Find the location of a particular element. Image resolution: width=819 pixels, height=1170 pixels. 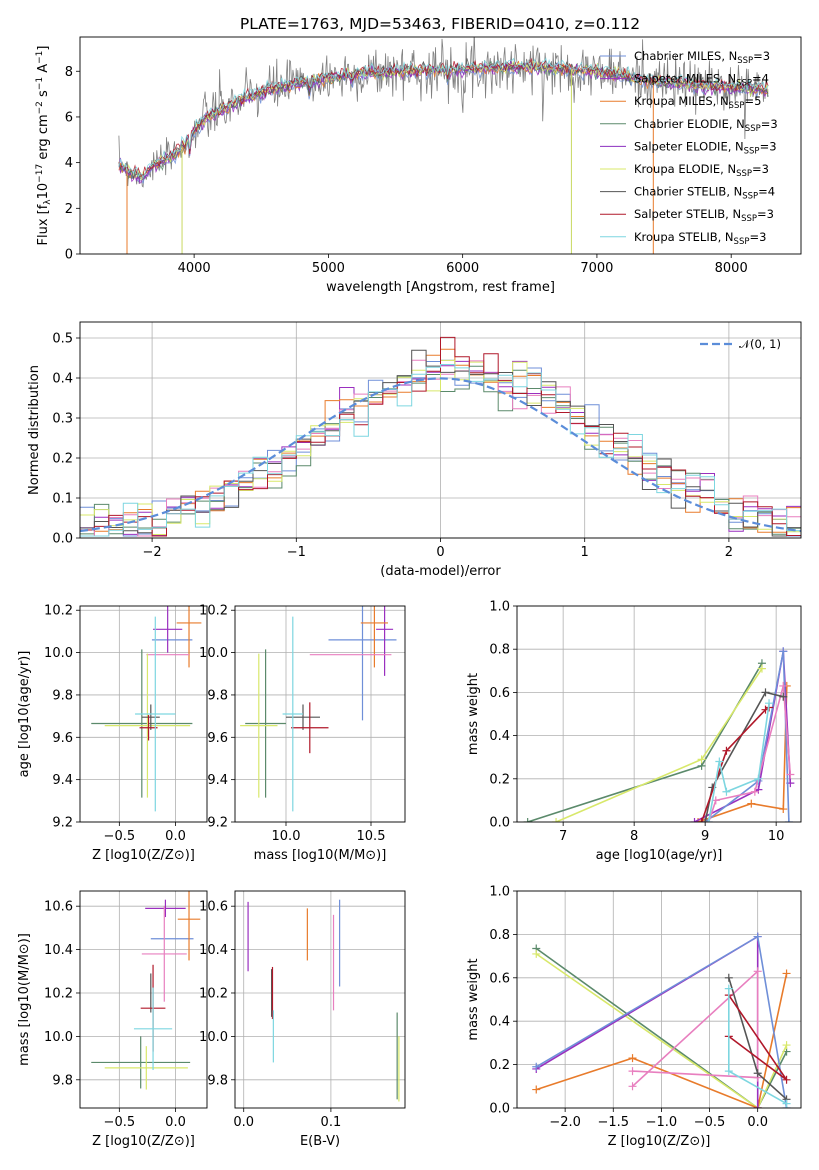

legend-label: Salpeter STELIB, NSSP=3 is located at coordinates (704, 215).